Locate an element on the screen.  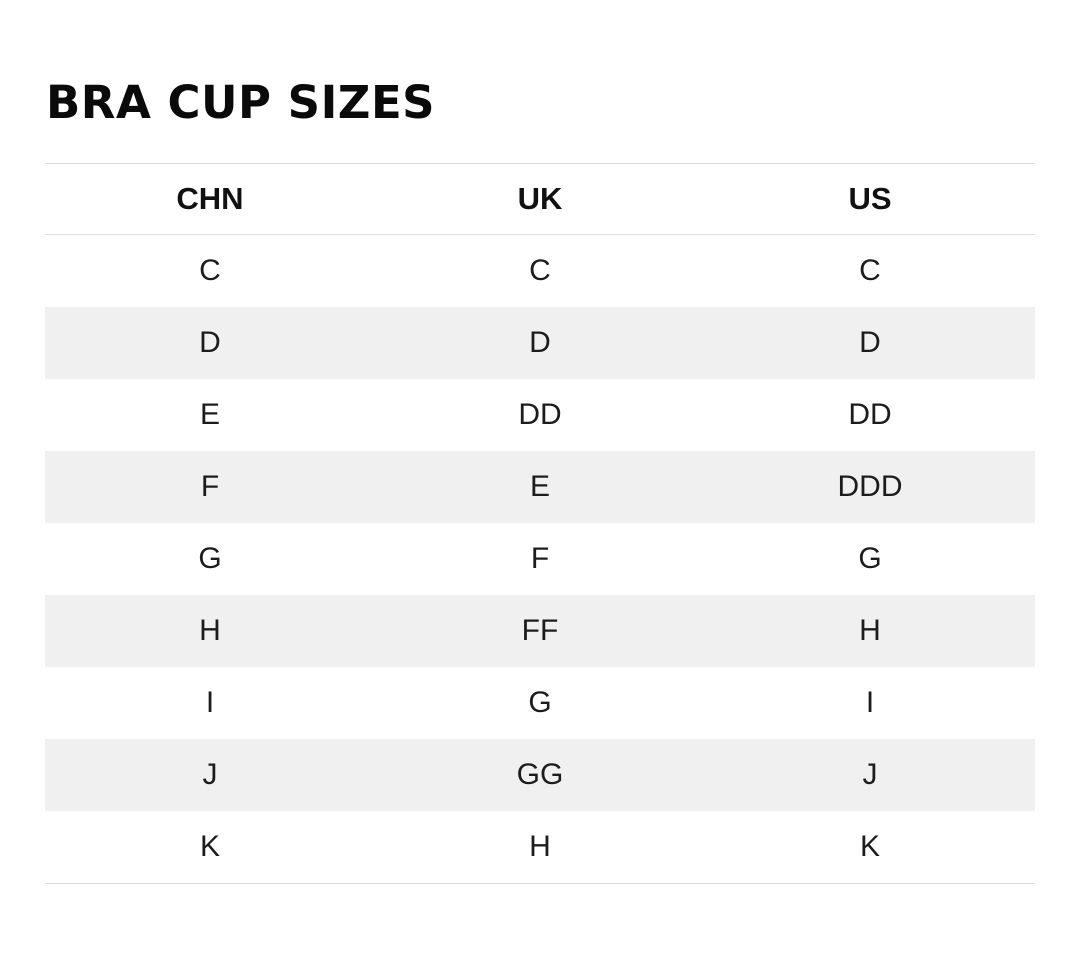
table-cell-chn: E is located at coordinates (209, 414).